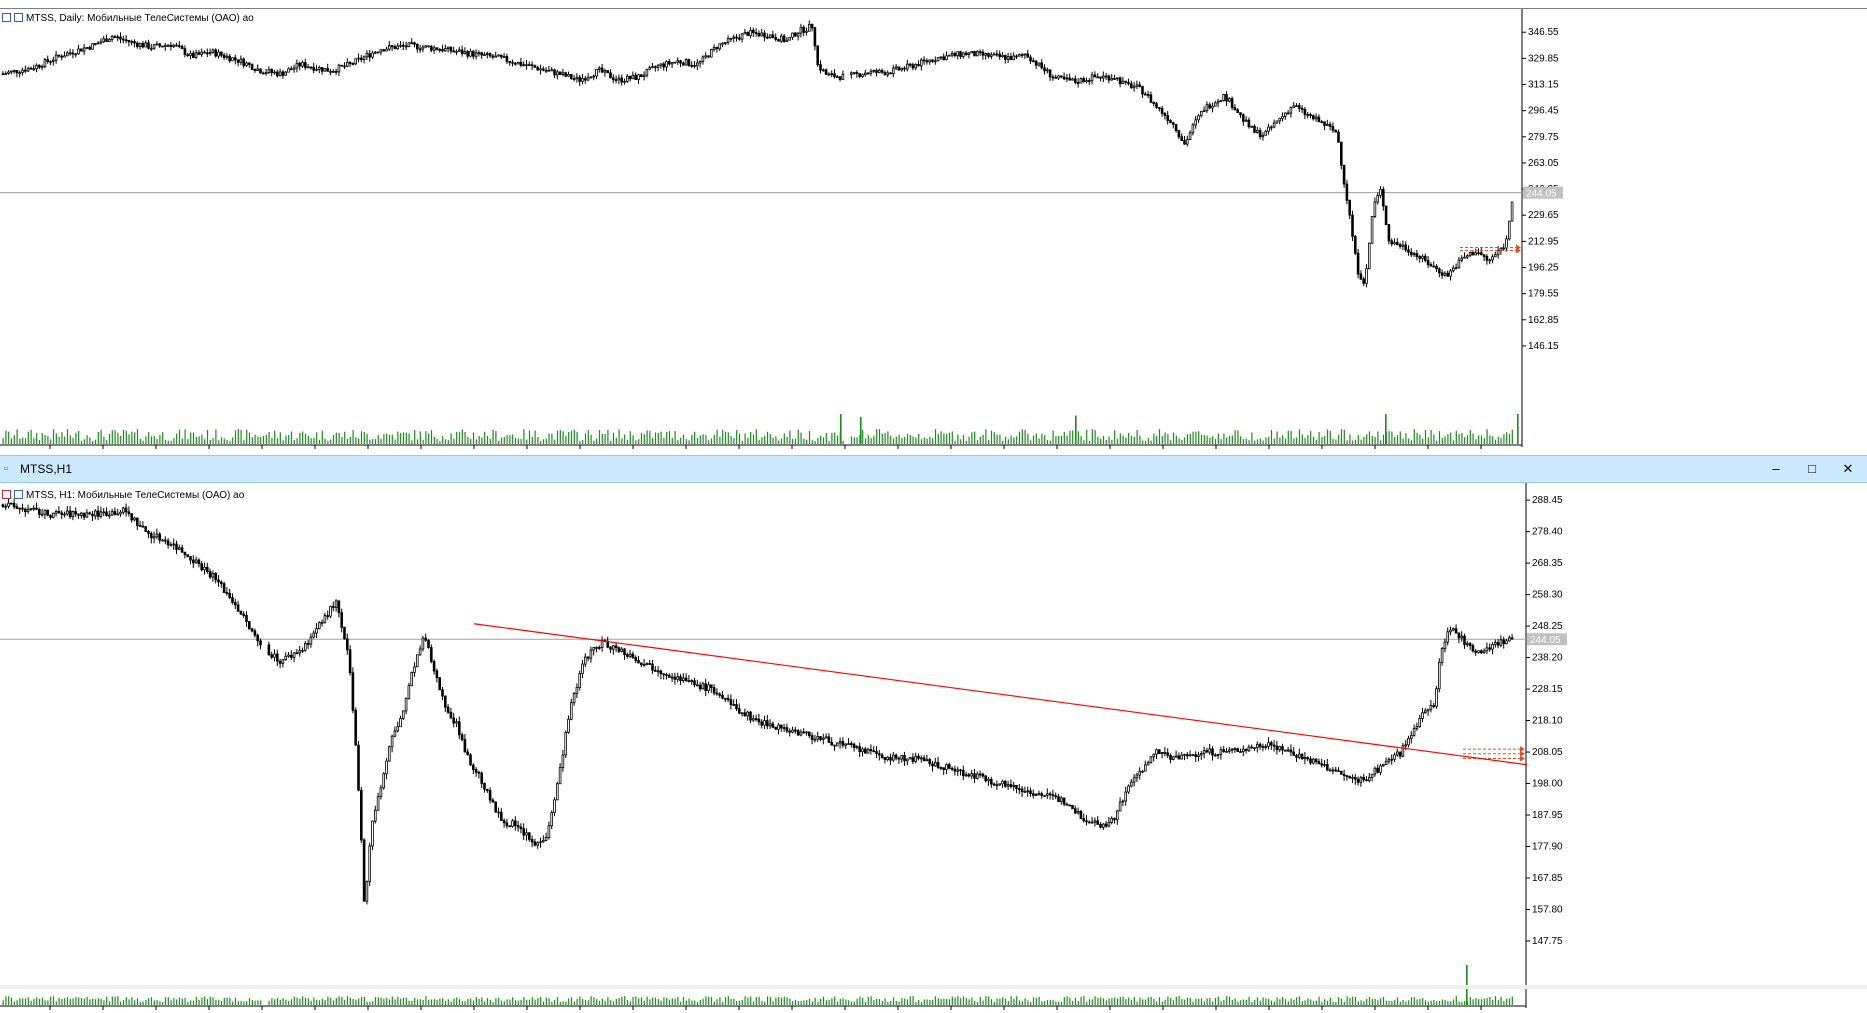  What do you see at coordinates (1848, 468) in the screenshot?
I see `close-icon: ✕` at bounding box center [1848, 468].